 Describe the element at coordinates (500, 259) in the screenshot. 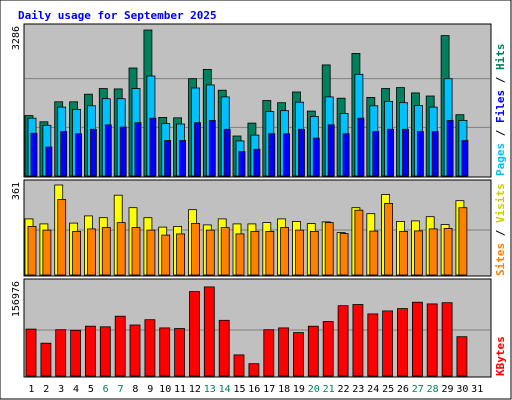

I see `legend-sites: Sites` at that location.